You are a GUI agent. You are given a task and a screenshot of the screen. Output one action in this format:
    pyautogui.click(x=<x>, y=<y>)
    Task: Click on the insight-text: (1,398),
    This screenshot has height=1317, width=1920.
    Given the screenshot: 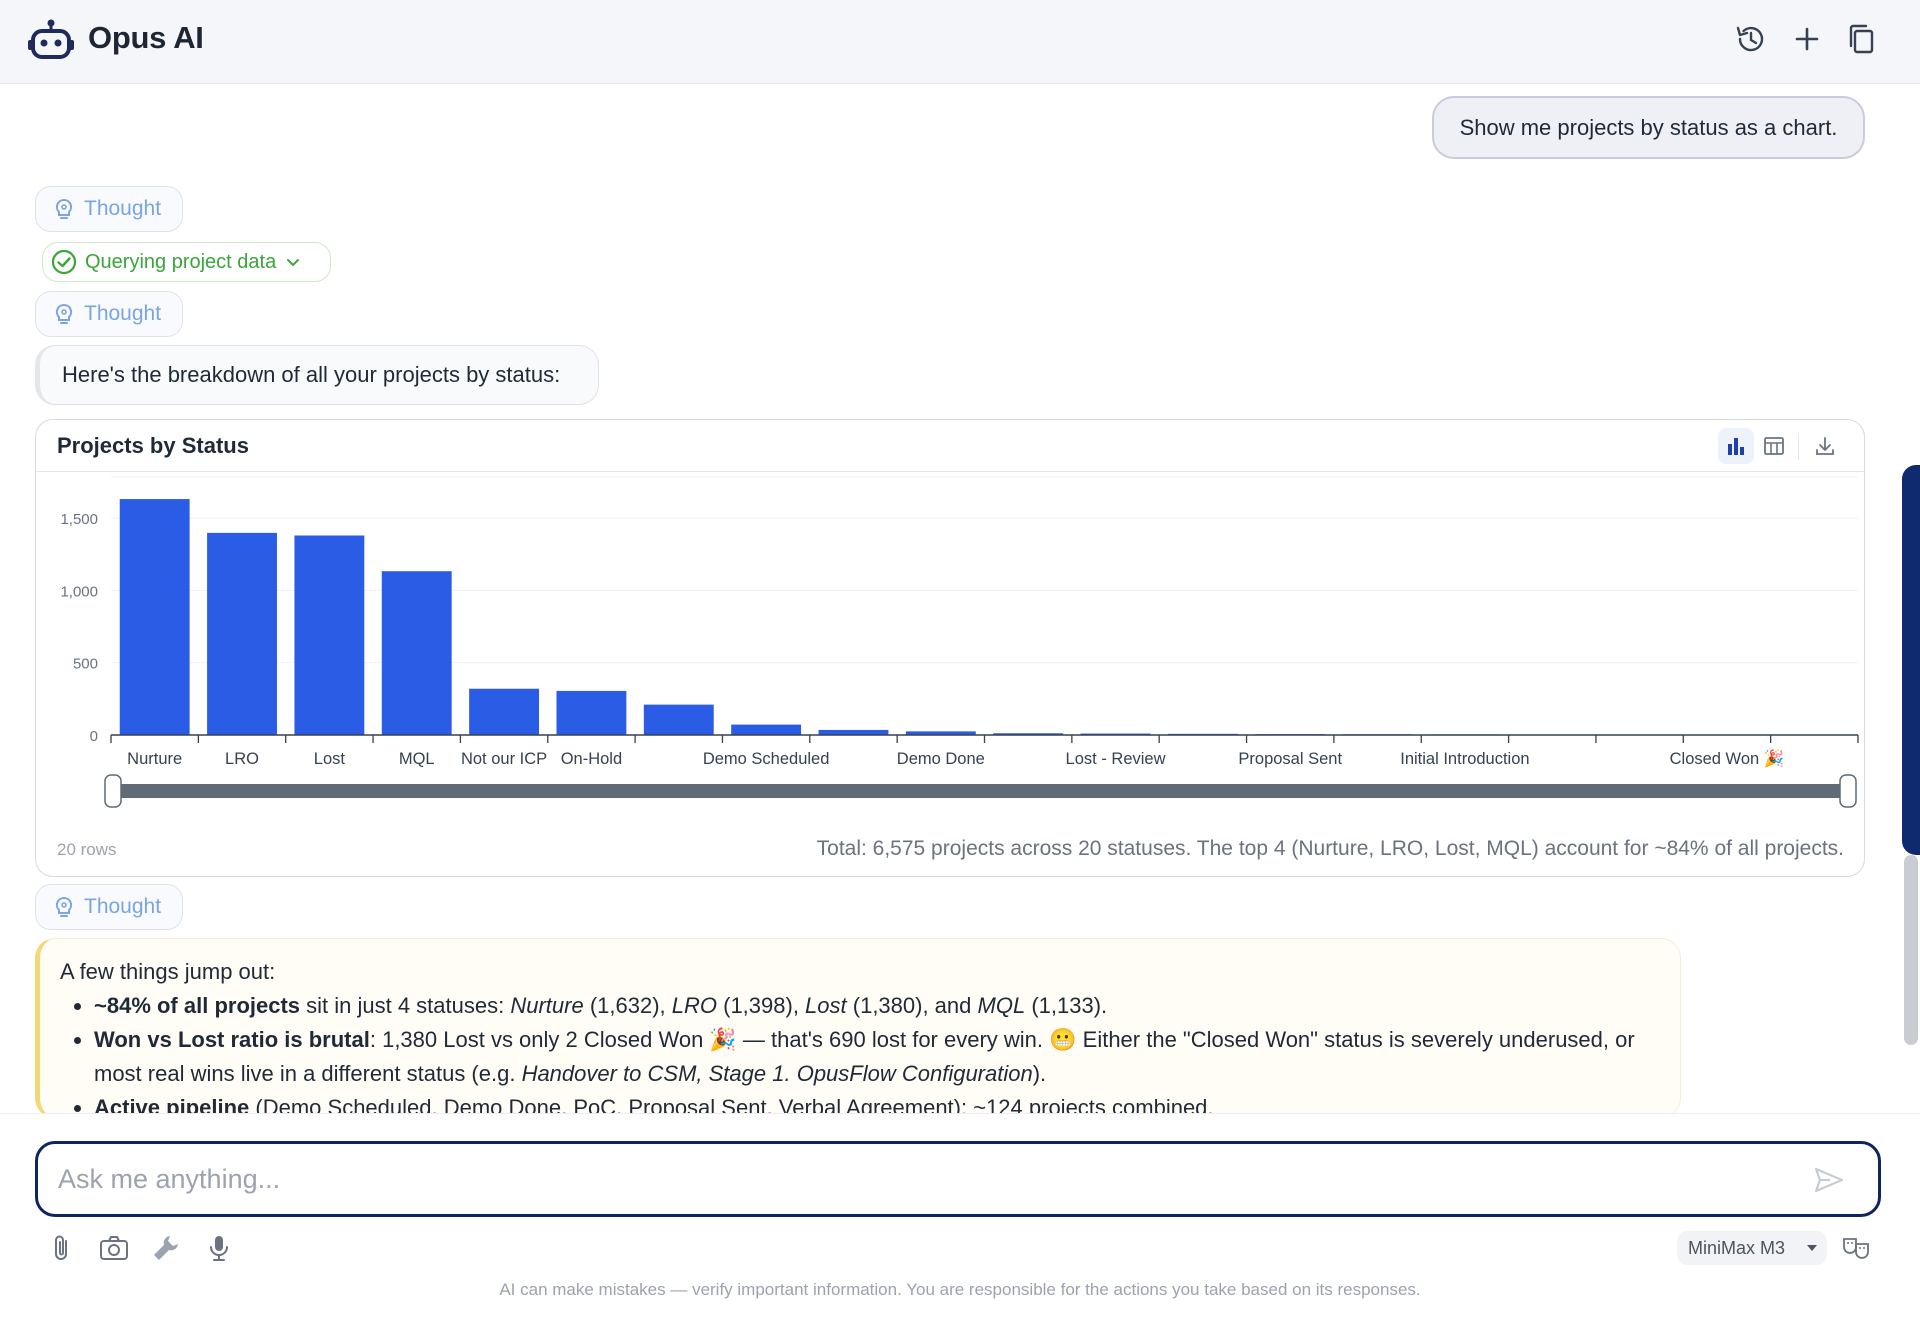 What is the action you would take?
    pyautogui.click(x=761, y=1005)
    